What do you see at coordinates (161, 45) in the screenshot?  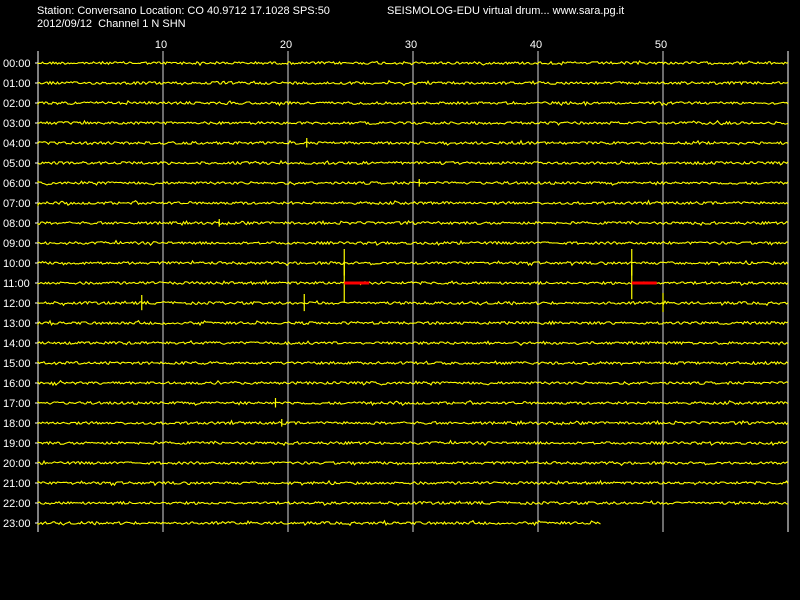 I see `x-tick-label: 10` at bounding box center [161, 45].